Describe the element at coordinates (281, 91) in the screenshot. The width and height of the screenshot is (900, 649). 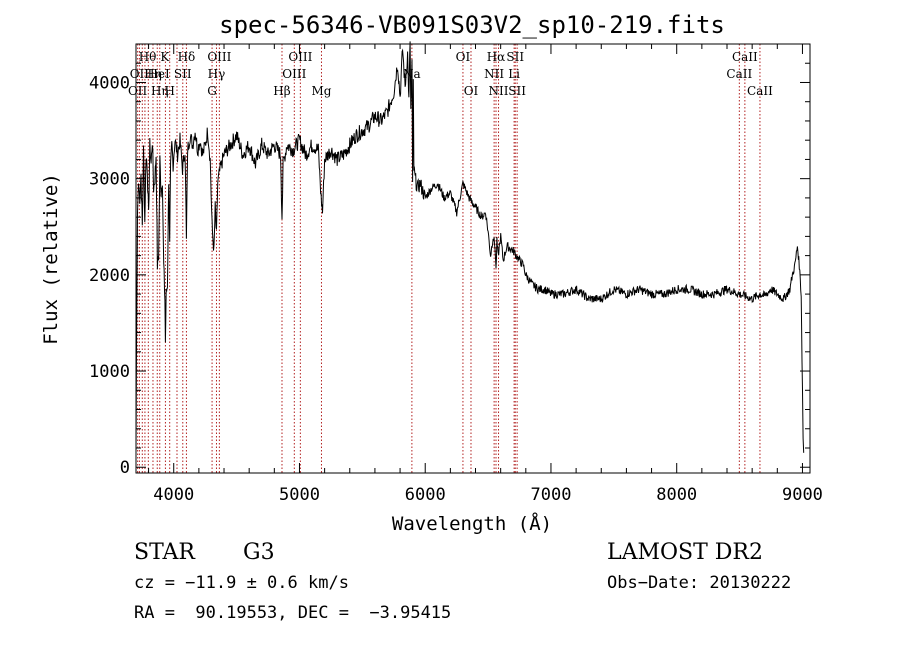
I see `line-label: Hβ` at that location.